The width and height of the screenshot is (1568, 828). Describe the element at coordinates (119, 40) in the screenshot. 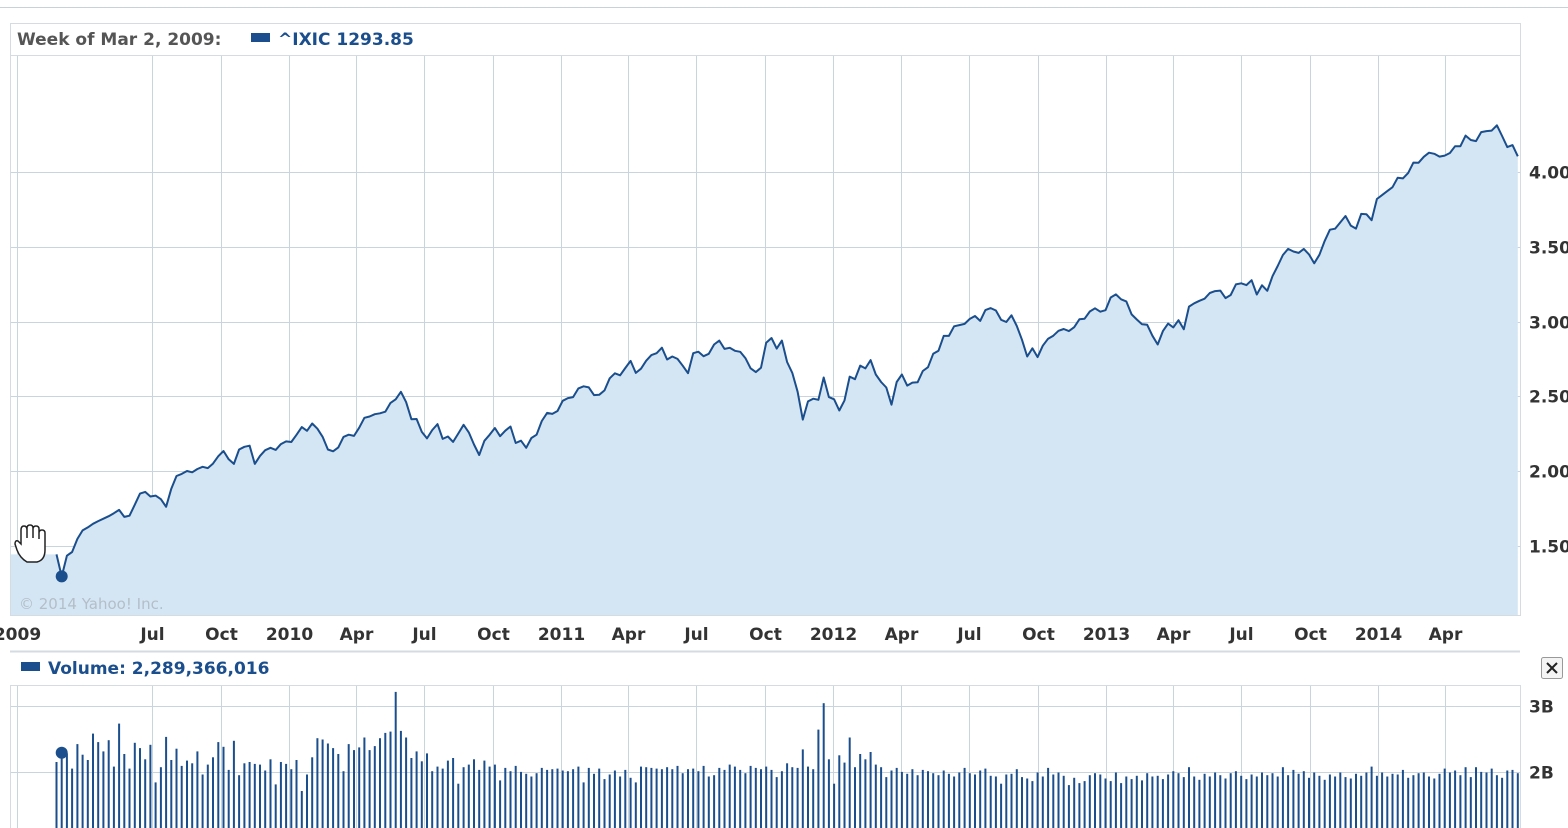

I see `week-label: Week of Mar 2, 2009:` at that location.